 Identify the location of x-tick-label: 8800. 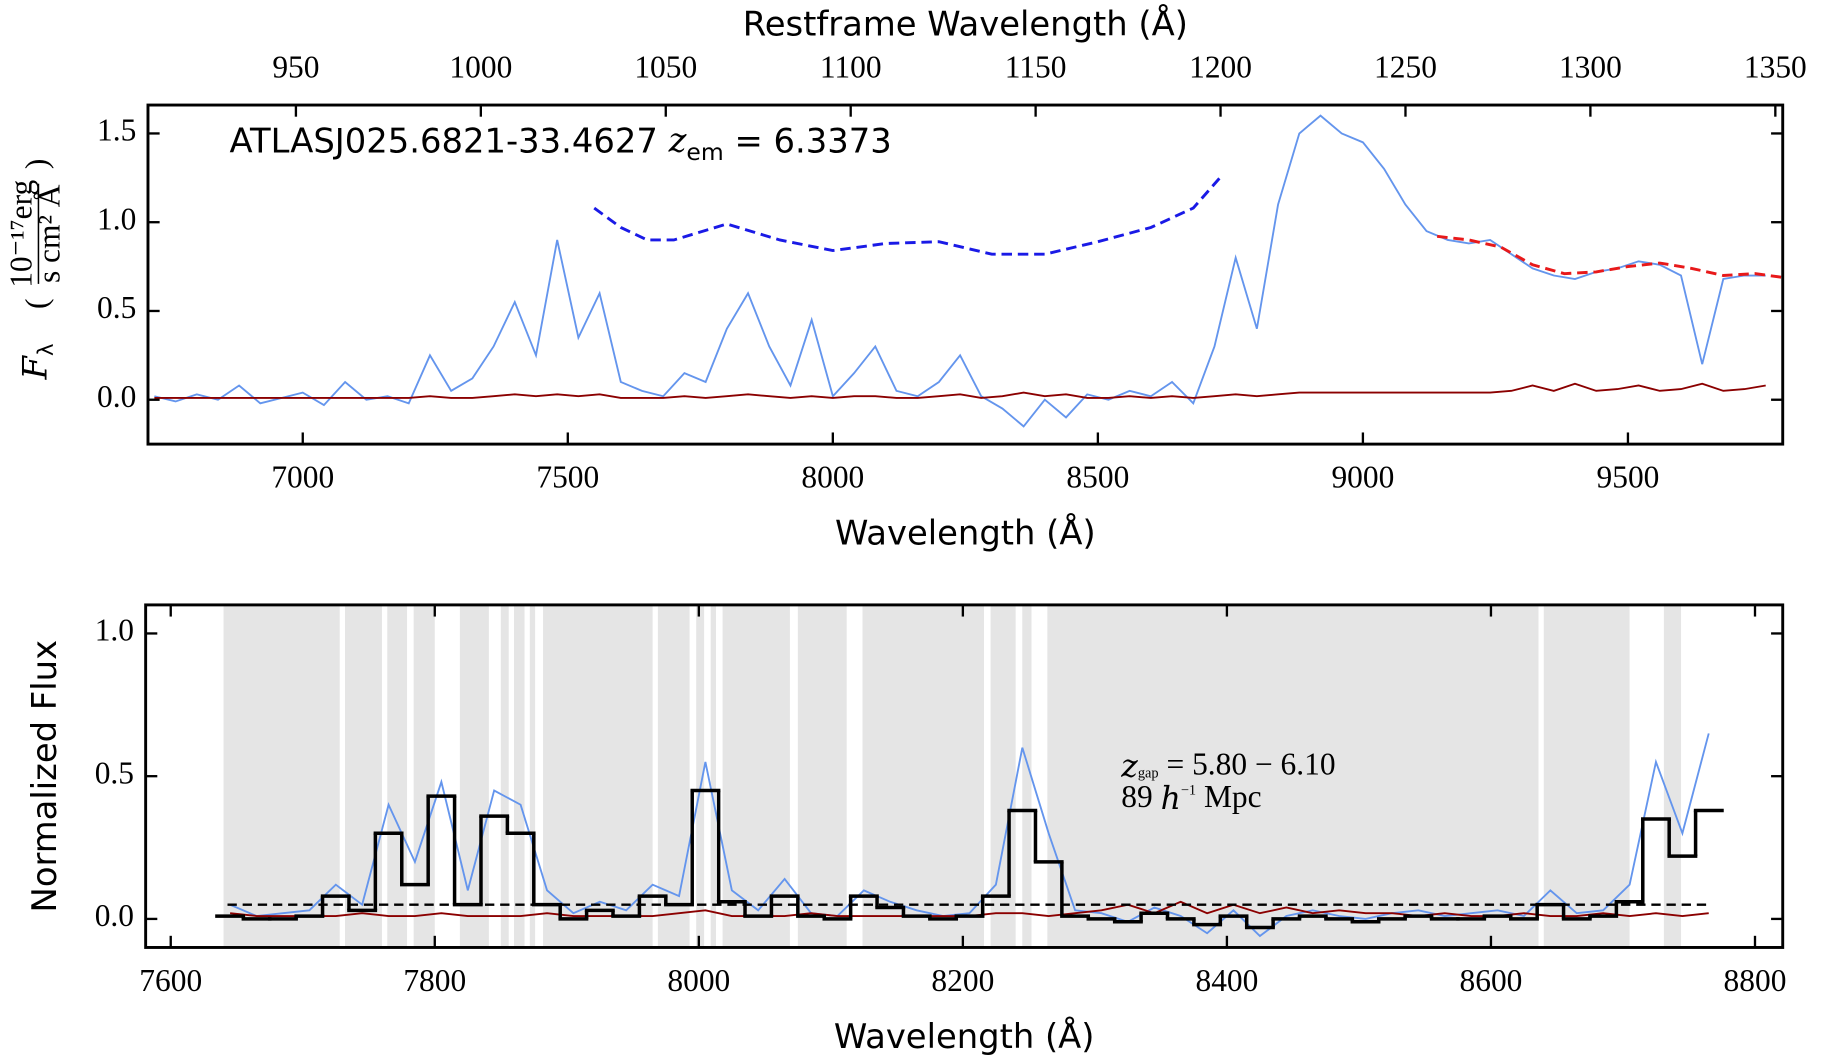
(1755, 980).